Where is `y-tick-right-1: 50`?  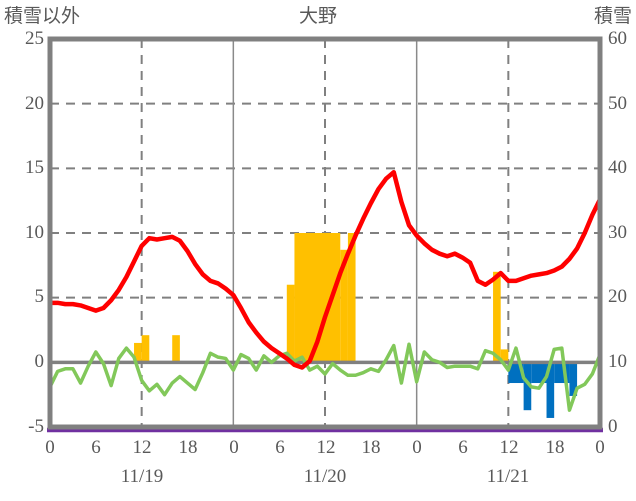 y-tick-right-1: 50 is located at coordinates (617, 103).